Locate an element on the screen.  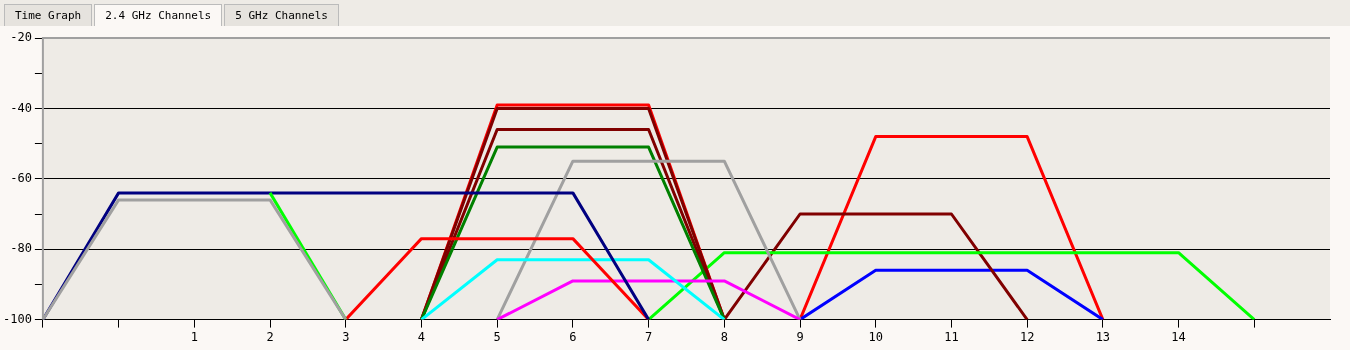
text: Time Graph is located at coordinates (48, 15).